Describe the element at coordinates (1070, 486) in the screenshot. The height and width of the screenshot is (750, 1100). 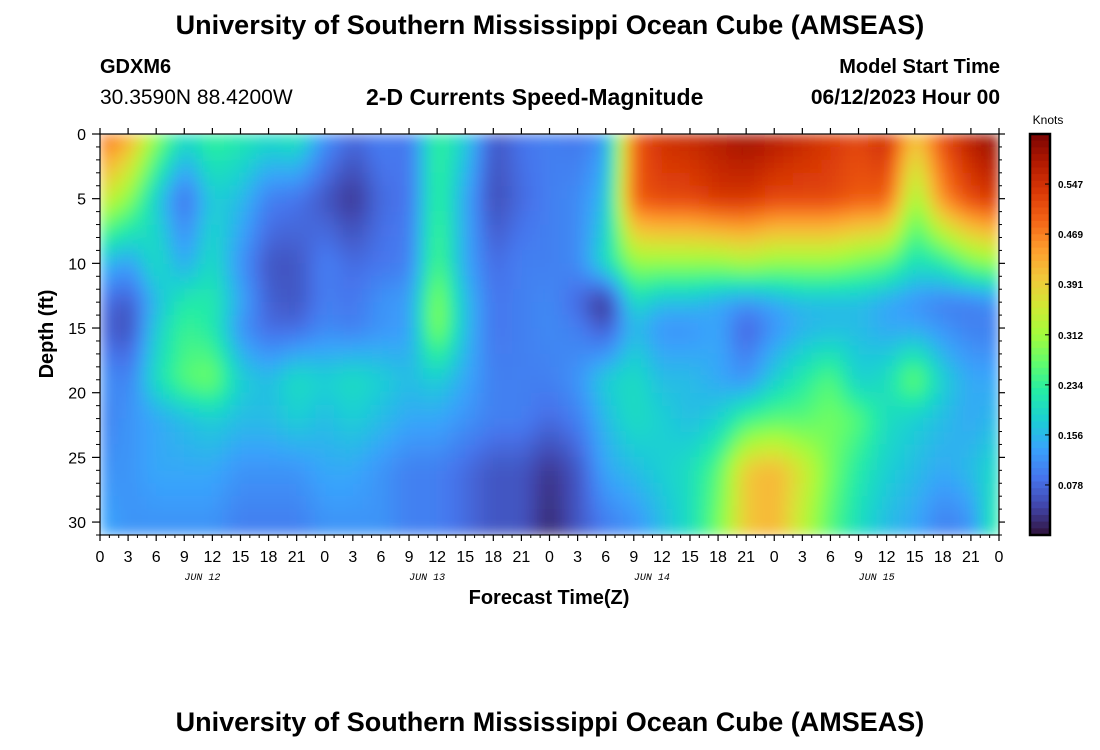
I see `colorbar-tick-label: 0.078` at that location.